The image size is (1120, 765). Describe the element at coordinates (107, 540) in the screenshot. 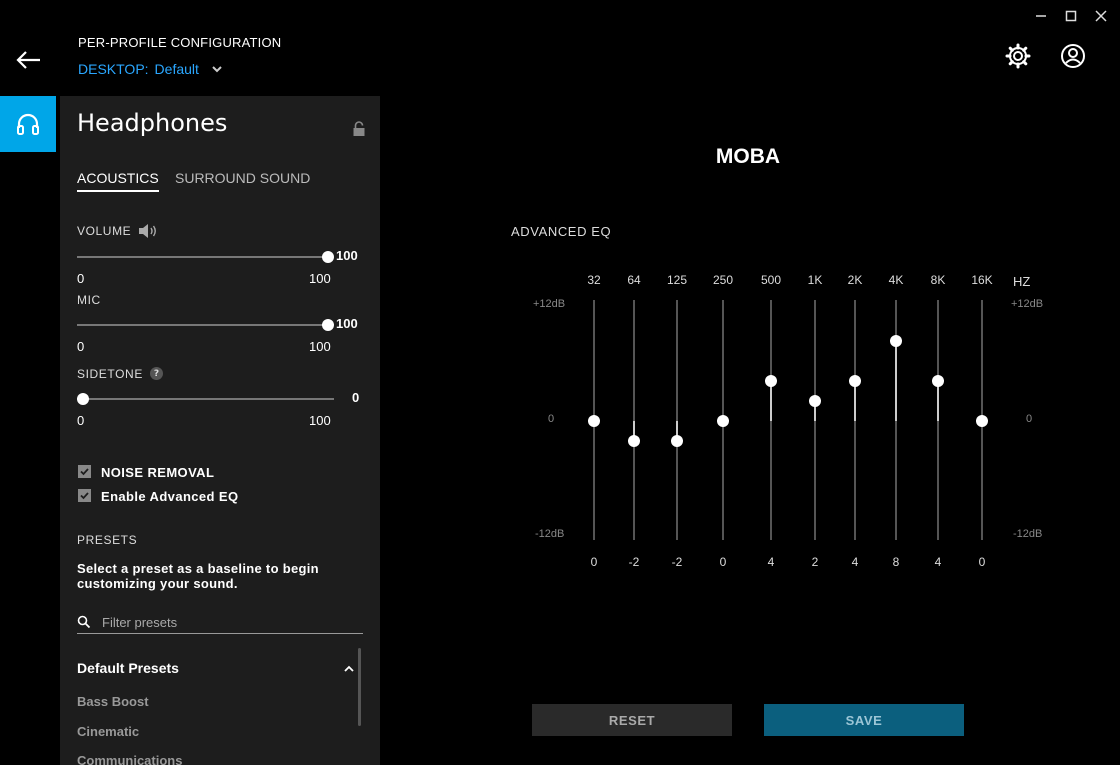

I see `presets-heading: PRESETS` at that location.